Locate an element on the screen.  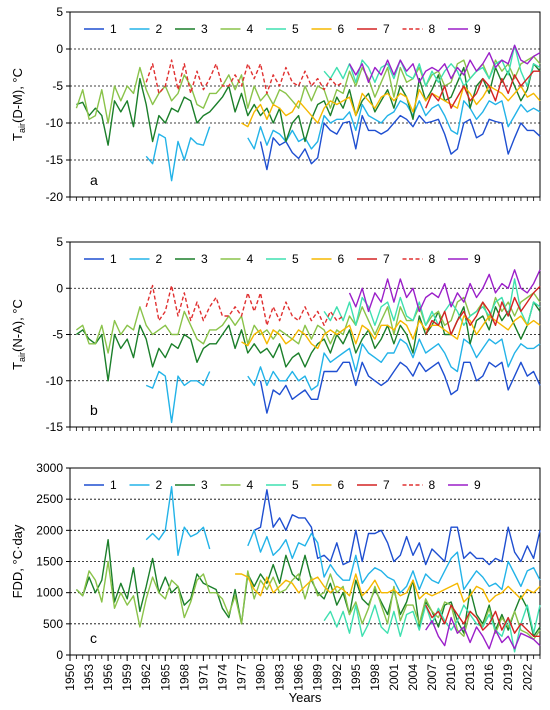
x-tick-label: 1995 is located at coordinates (356, 677).